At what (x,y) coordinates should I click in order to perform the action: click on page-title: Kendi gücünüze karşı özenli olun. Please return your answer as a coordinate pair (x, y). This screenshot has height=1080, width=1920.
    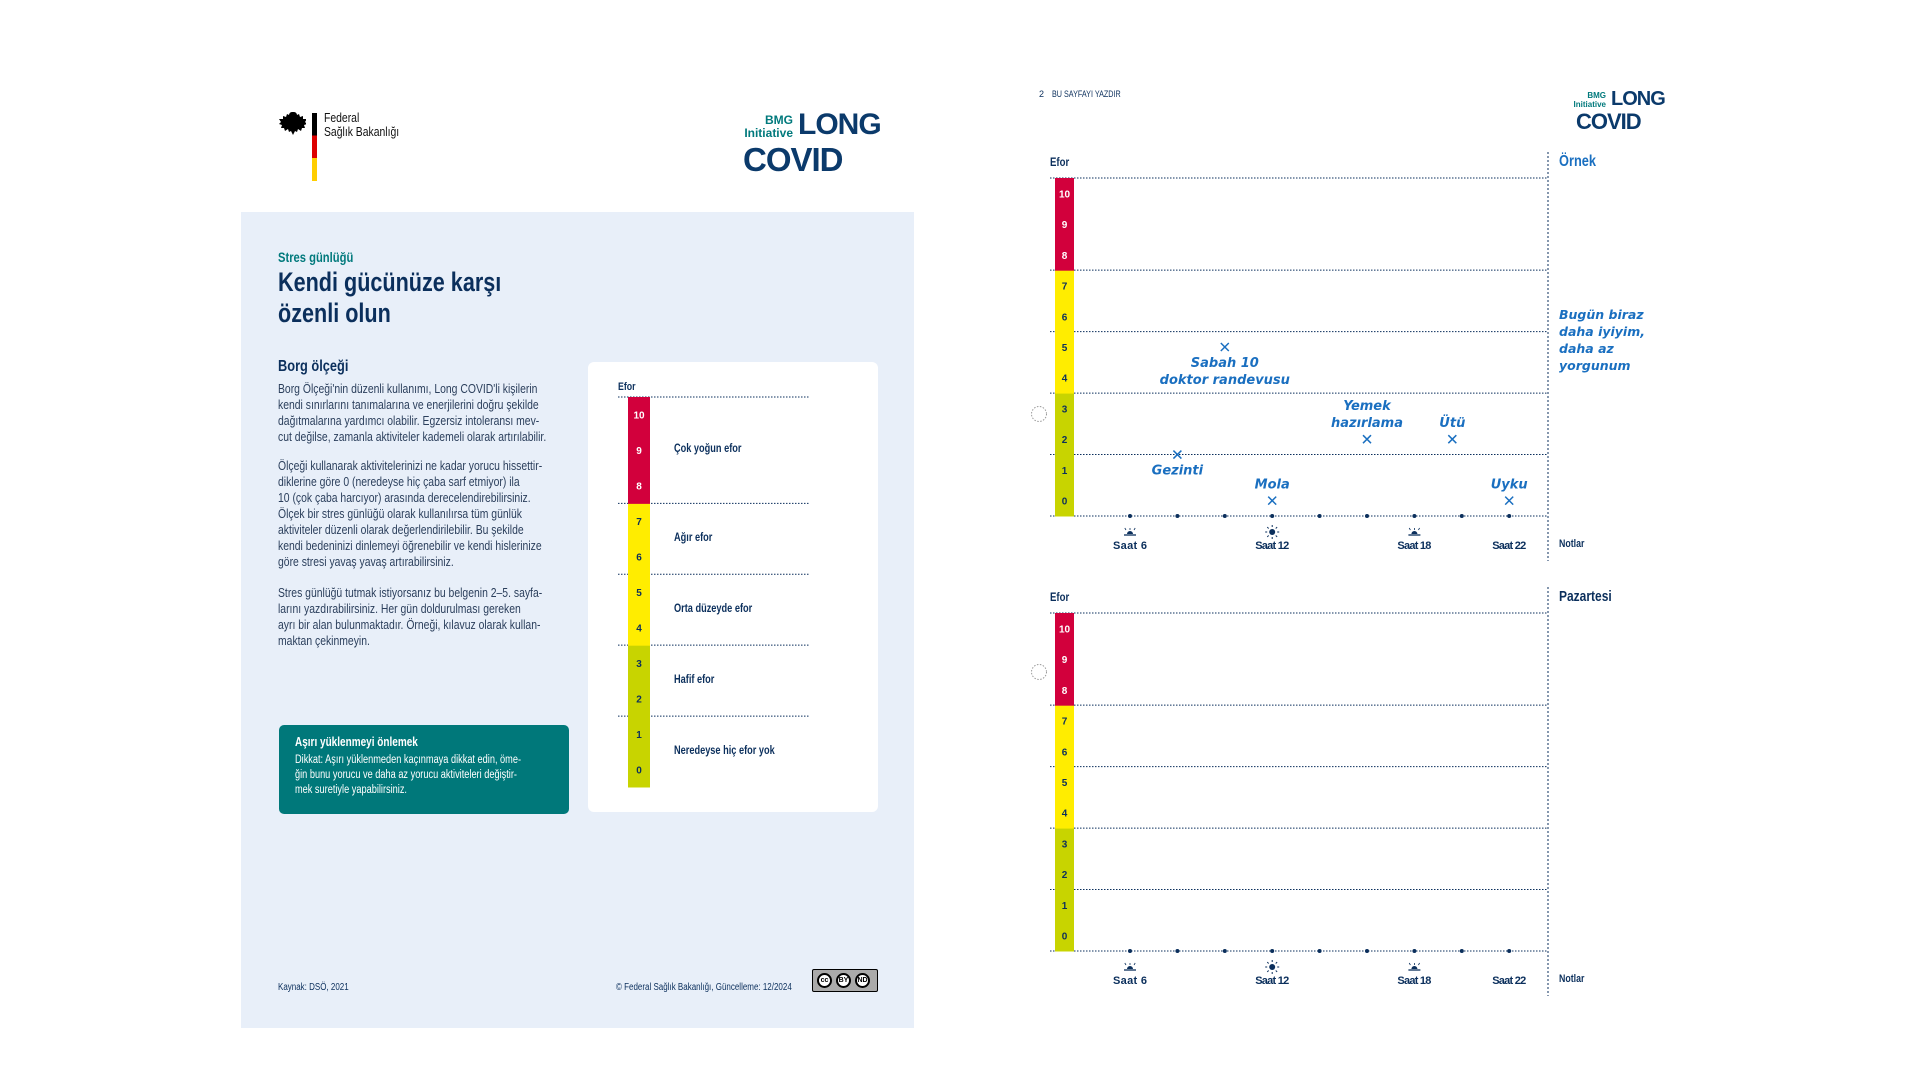
    Looking at the image, I should click on (389, 298).